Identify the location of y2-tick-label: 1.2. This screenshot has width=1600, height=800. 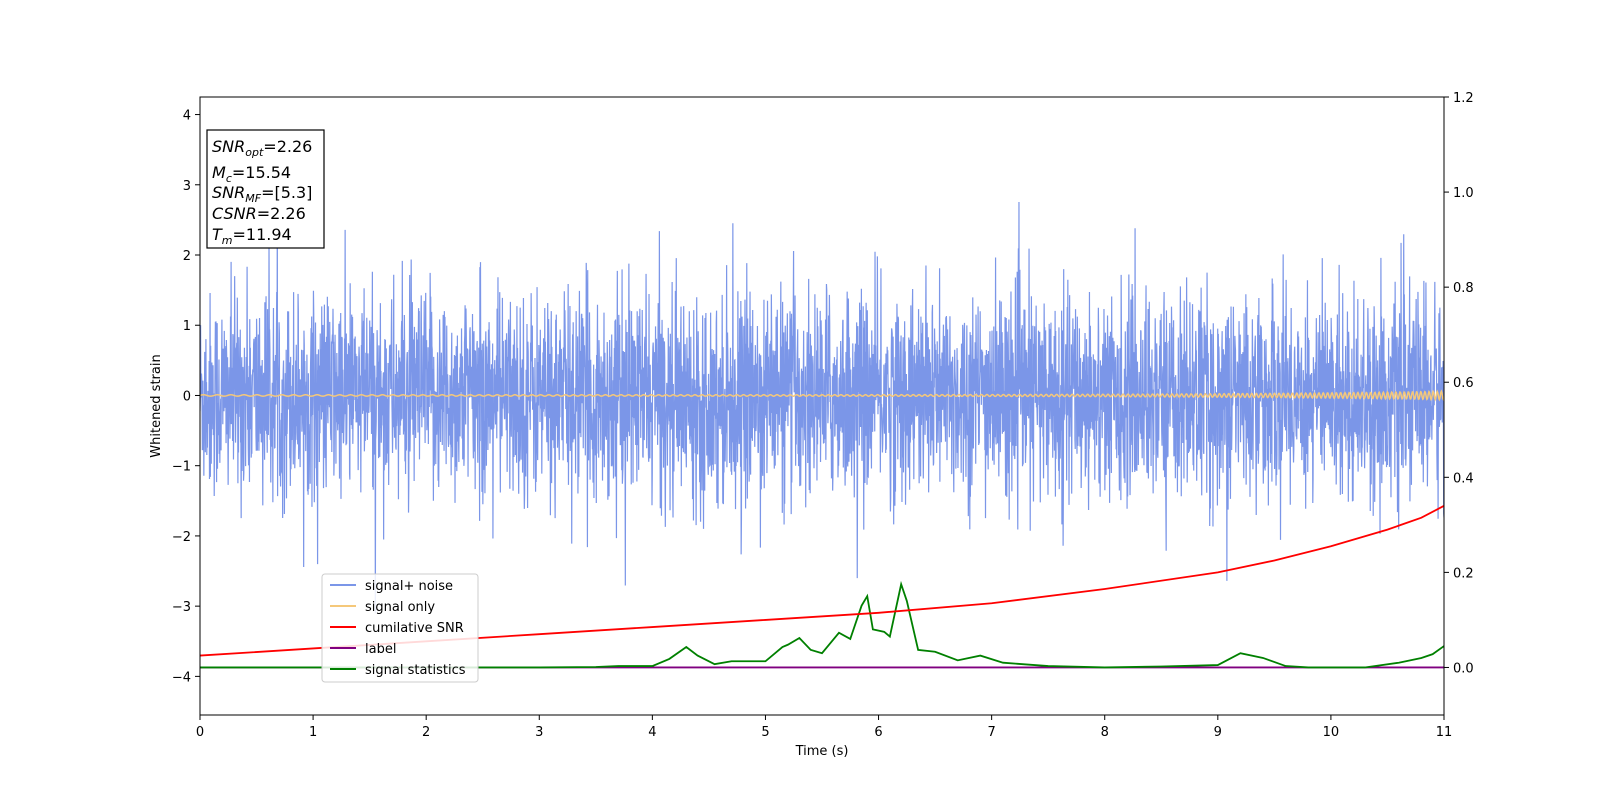
(1463, 98).